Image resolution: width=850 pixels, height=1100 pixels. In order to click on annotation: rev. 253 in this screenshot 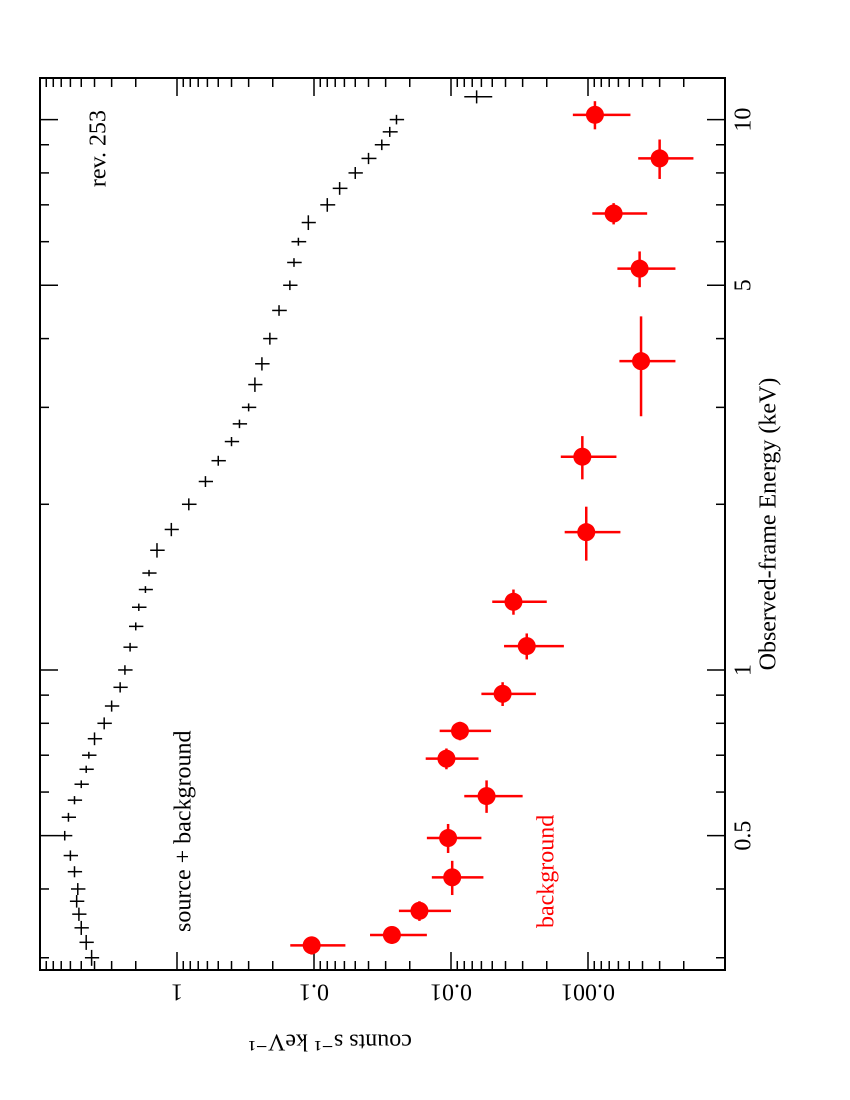, I will do `click(99, 148)`.